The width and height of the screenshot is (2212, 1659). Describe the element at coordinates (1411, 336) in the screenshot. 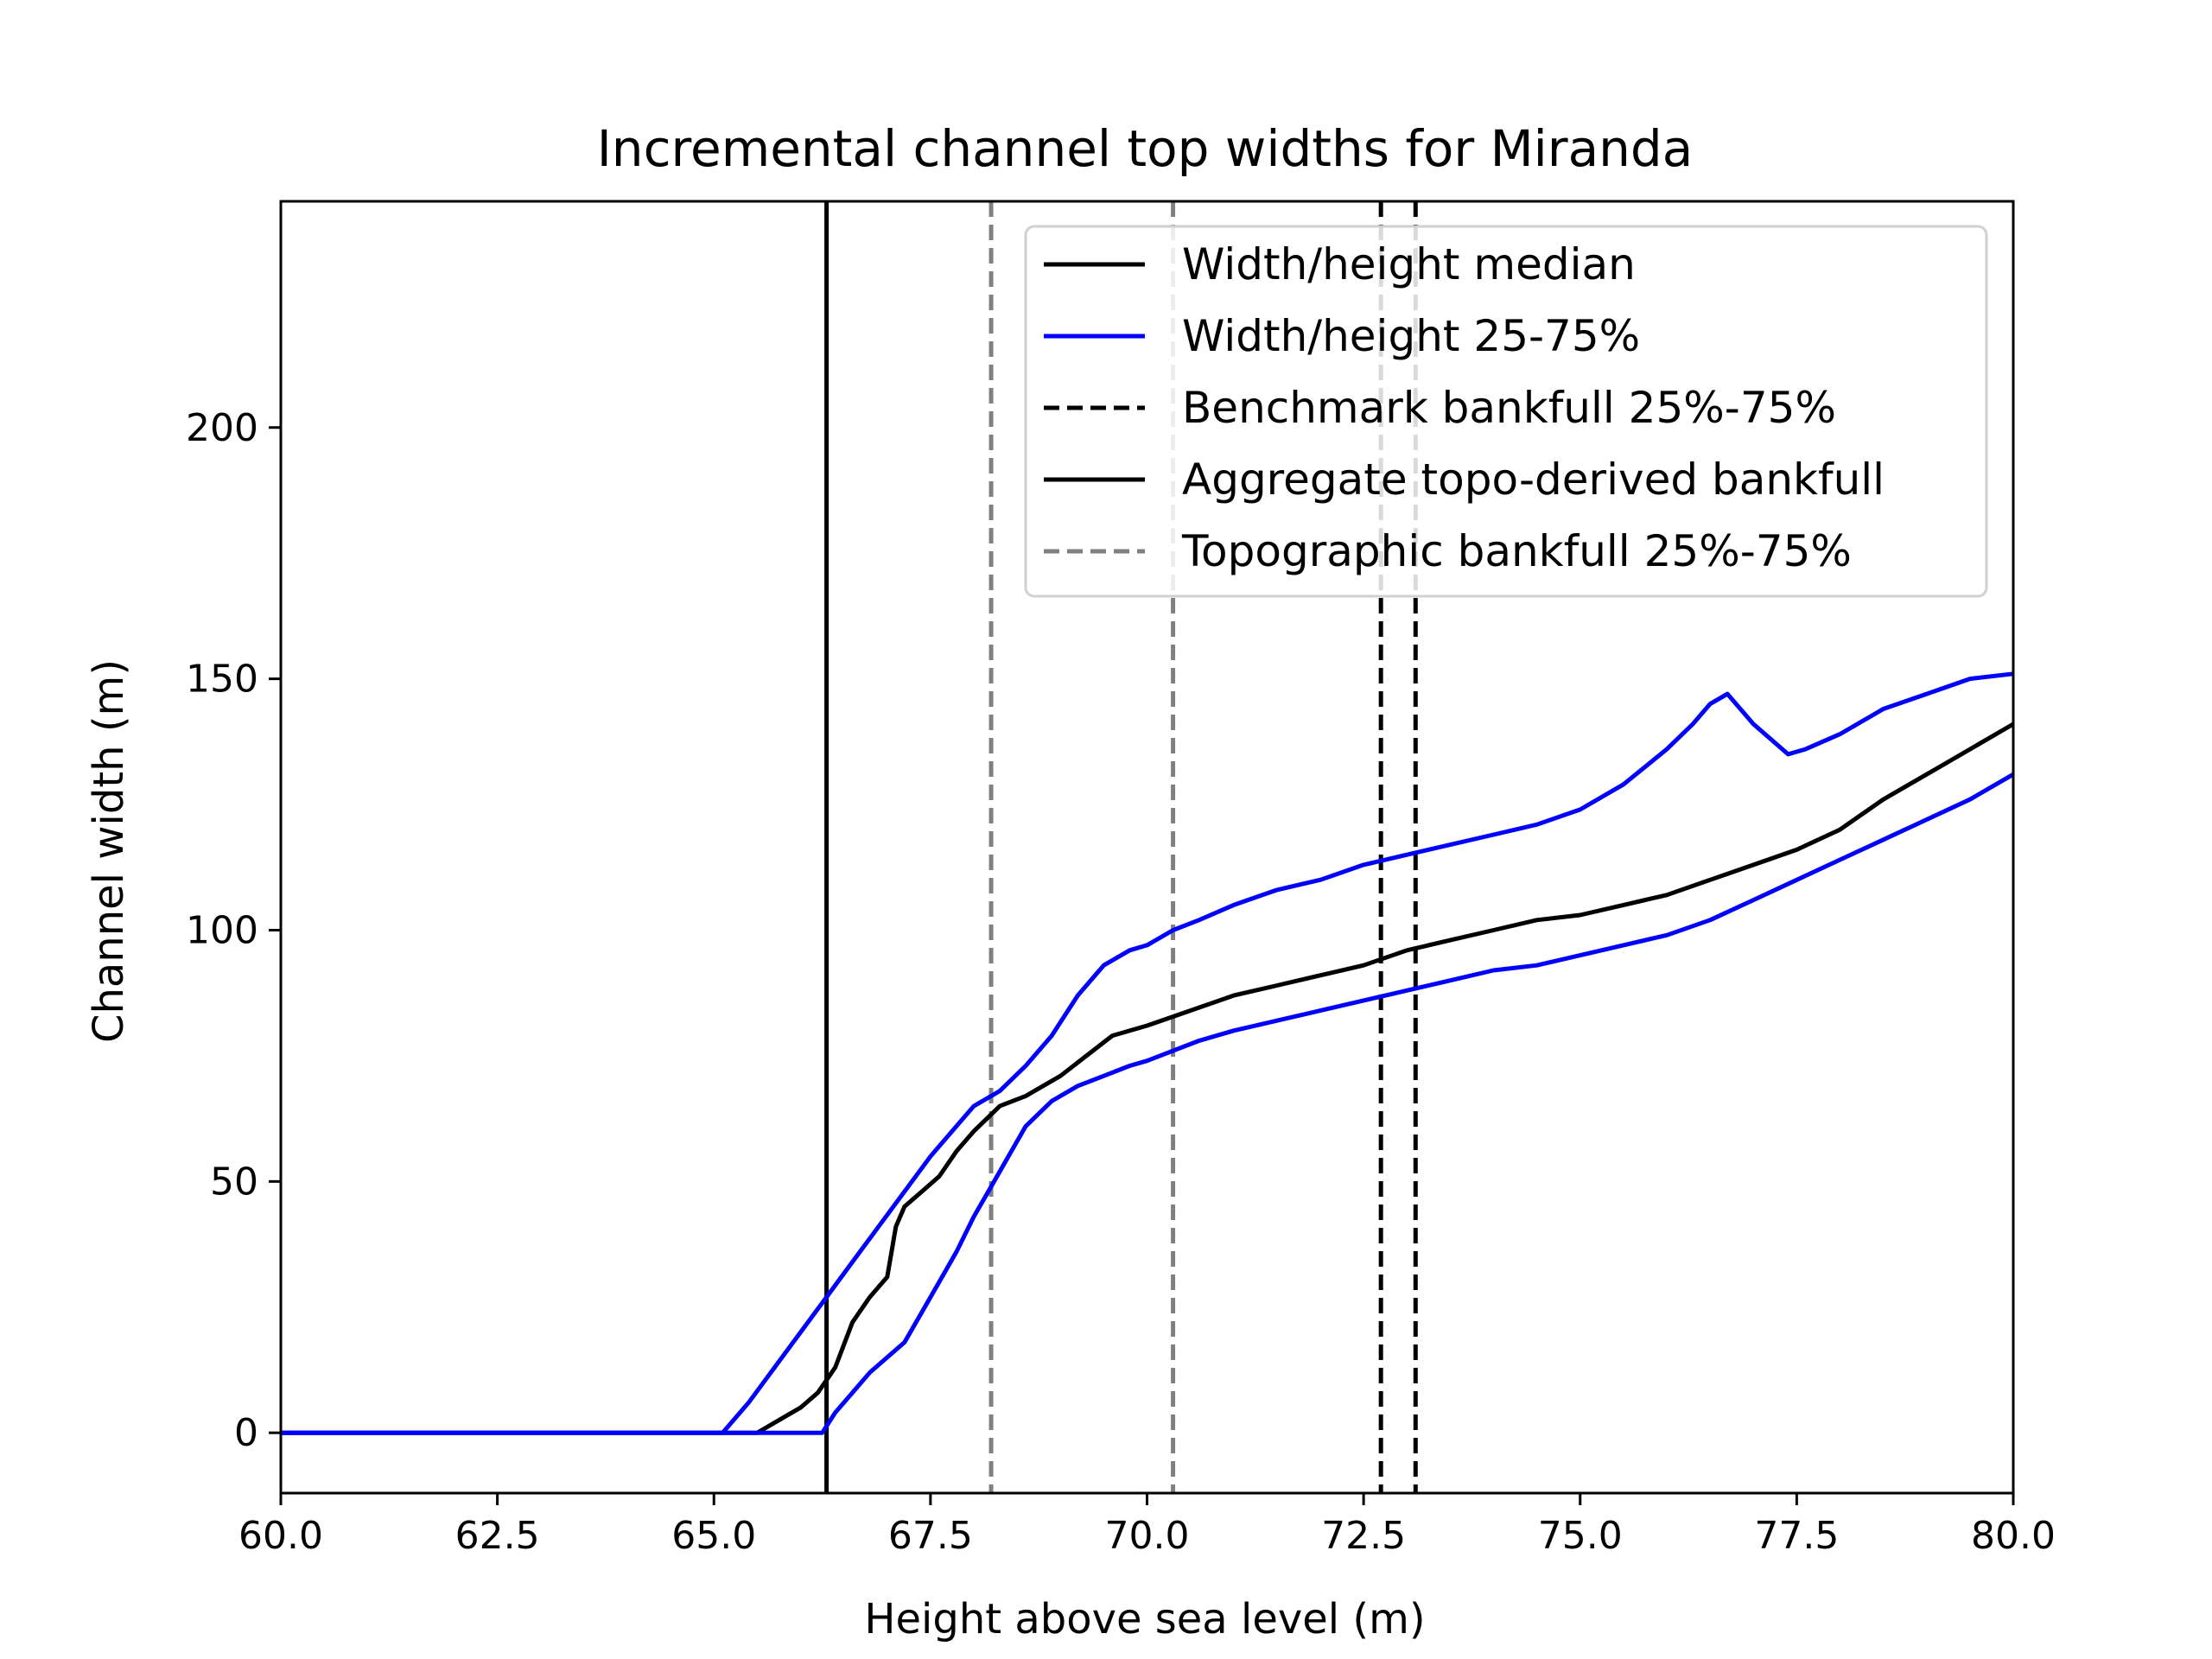

I see `legend-label-width-height-25-75: Width/height 25-75%` at that location.